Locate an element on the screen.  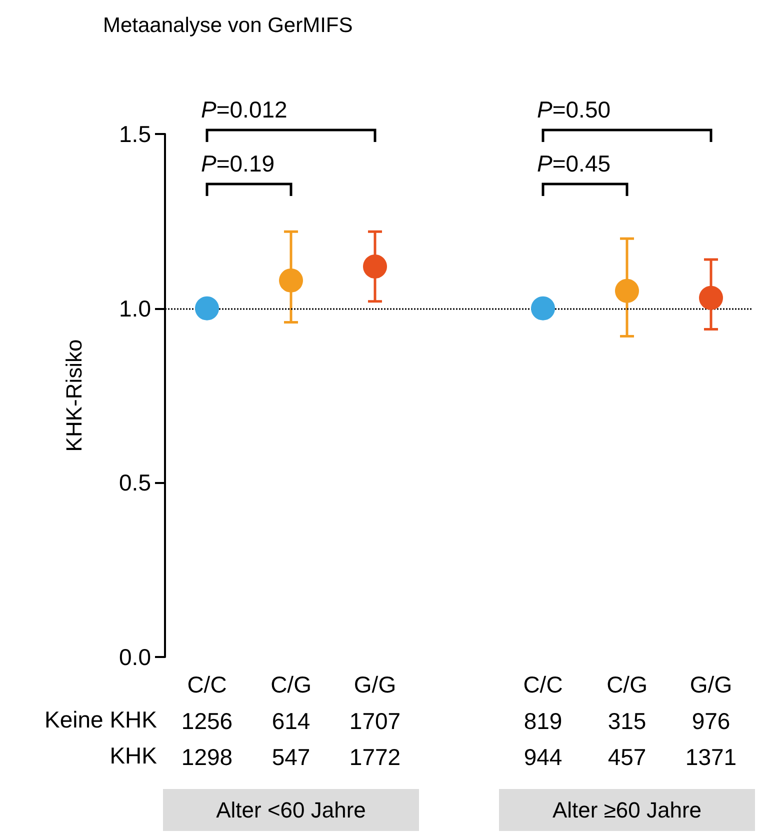
text: P=0.50 is located at coordinates (574, 109).